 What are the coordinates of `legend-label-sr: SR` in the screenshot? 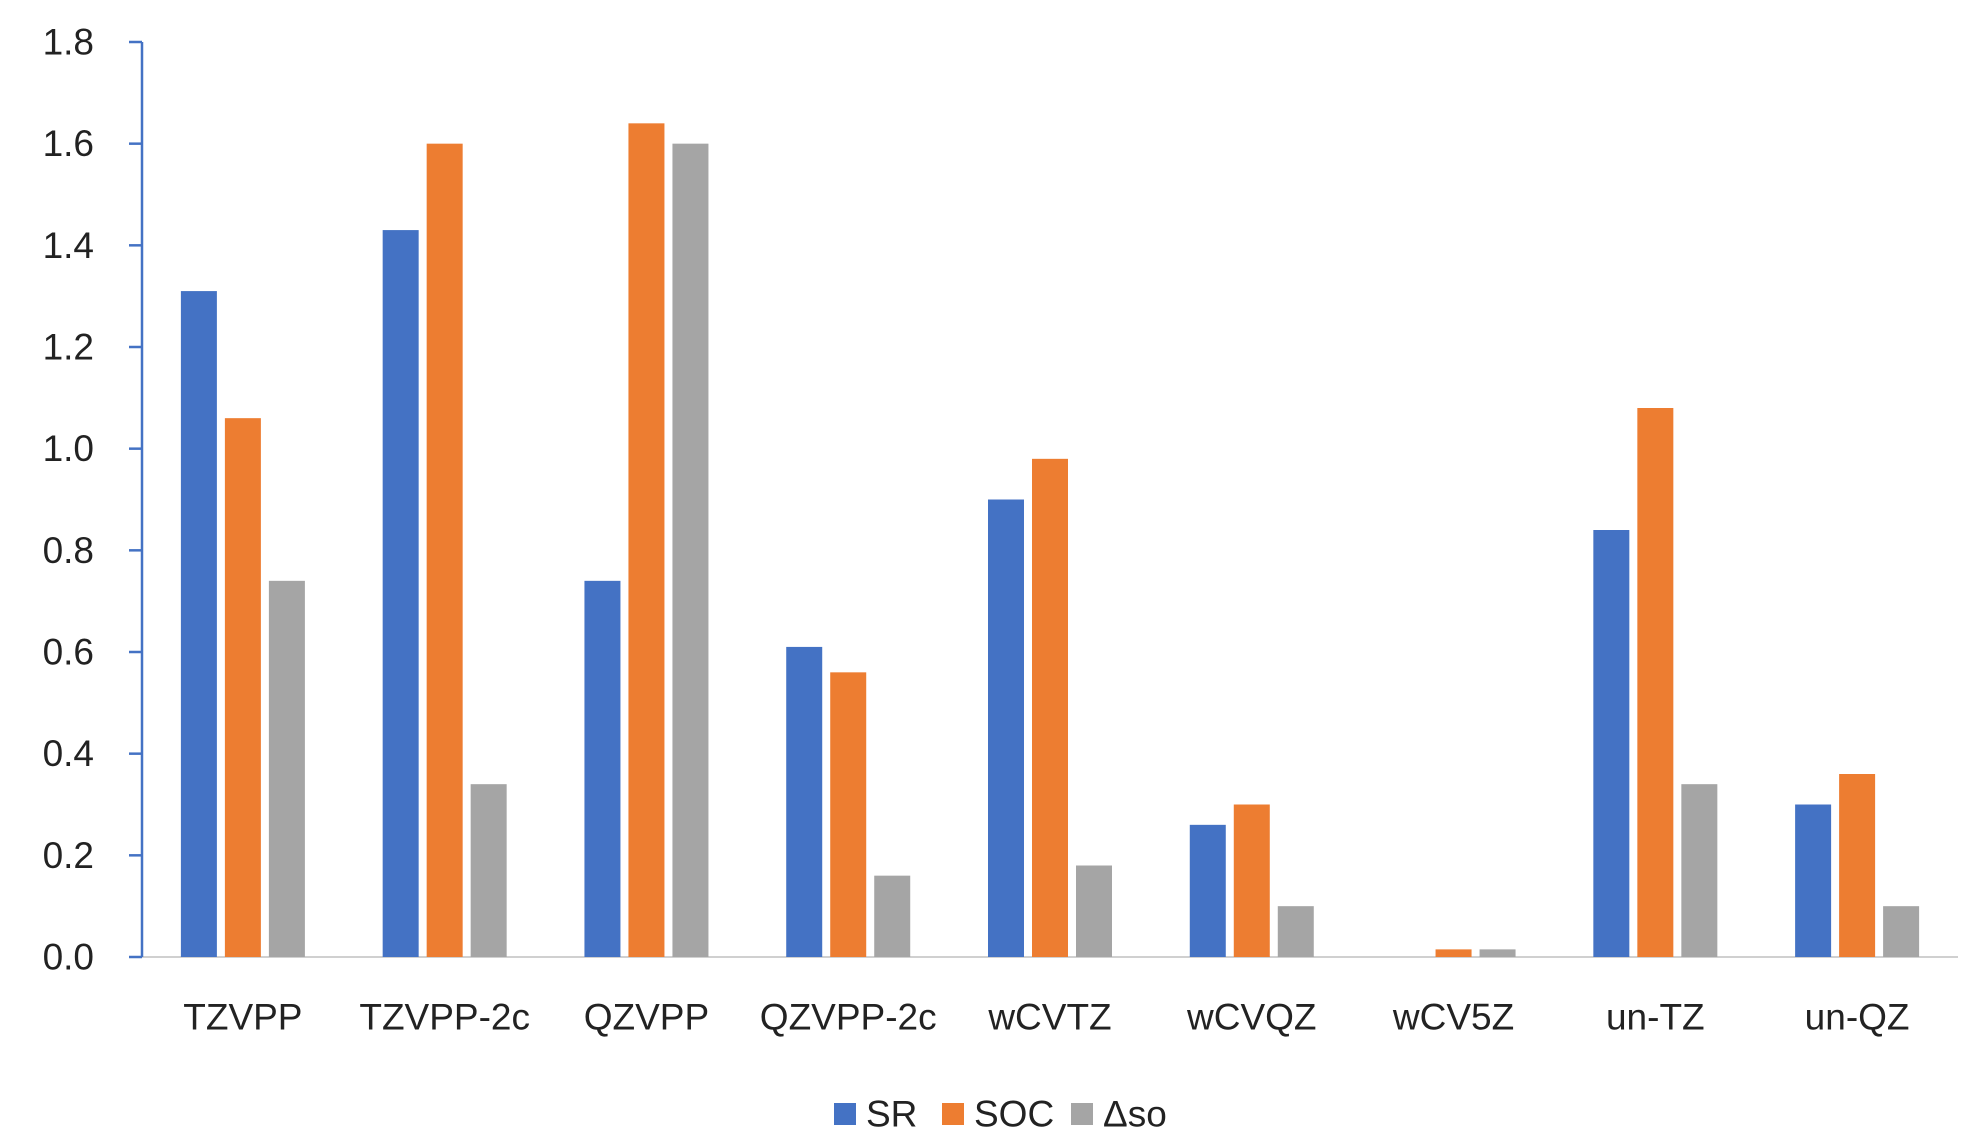 It's located at (891, 1114).